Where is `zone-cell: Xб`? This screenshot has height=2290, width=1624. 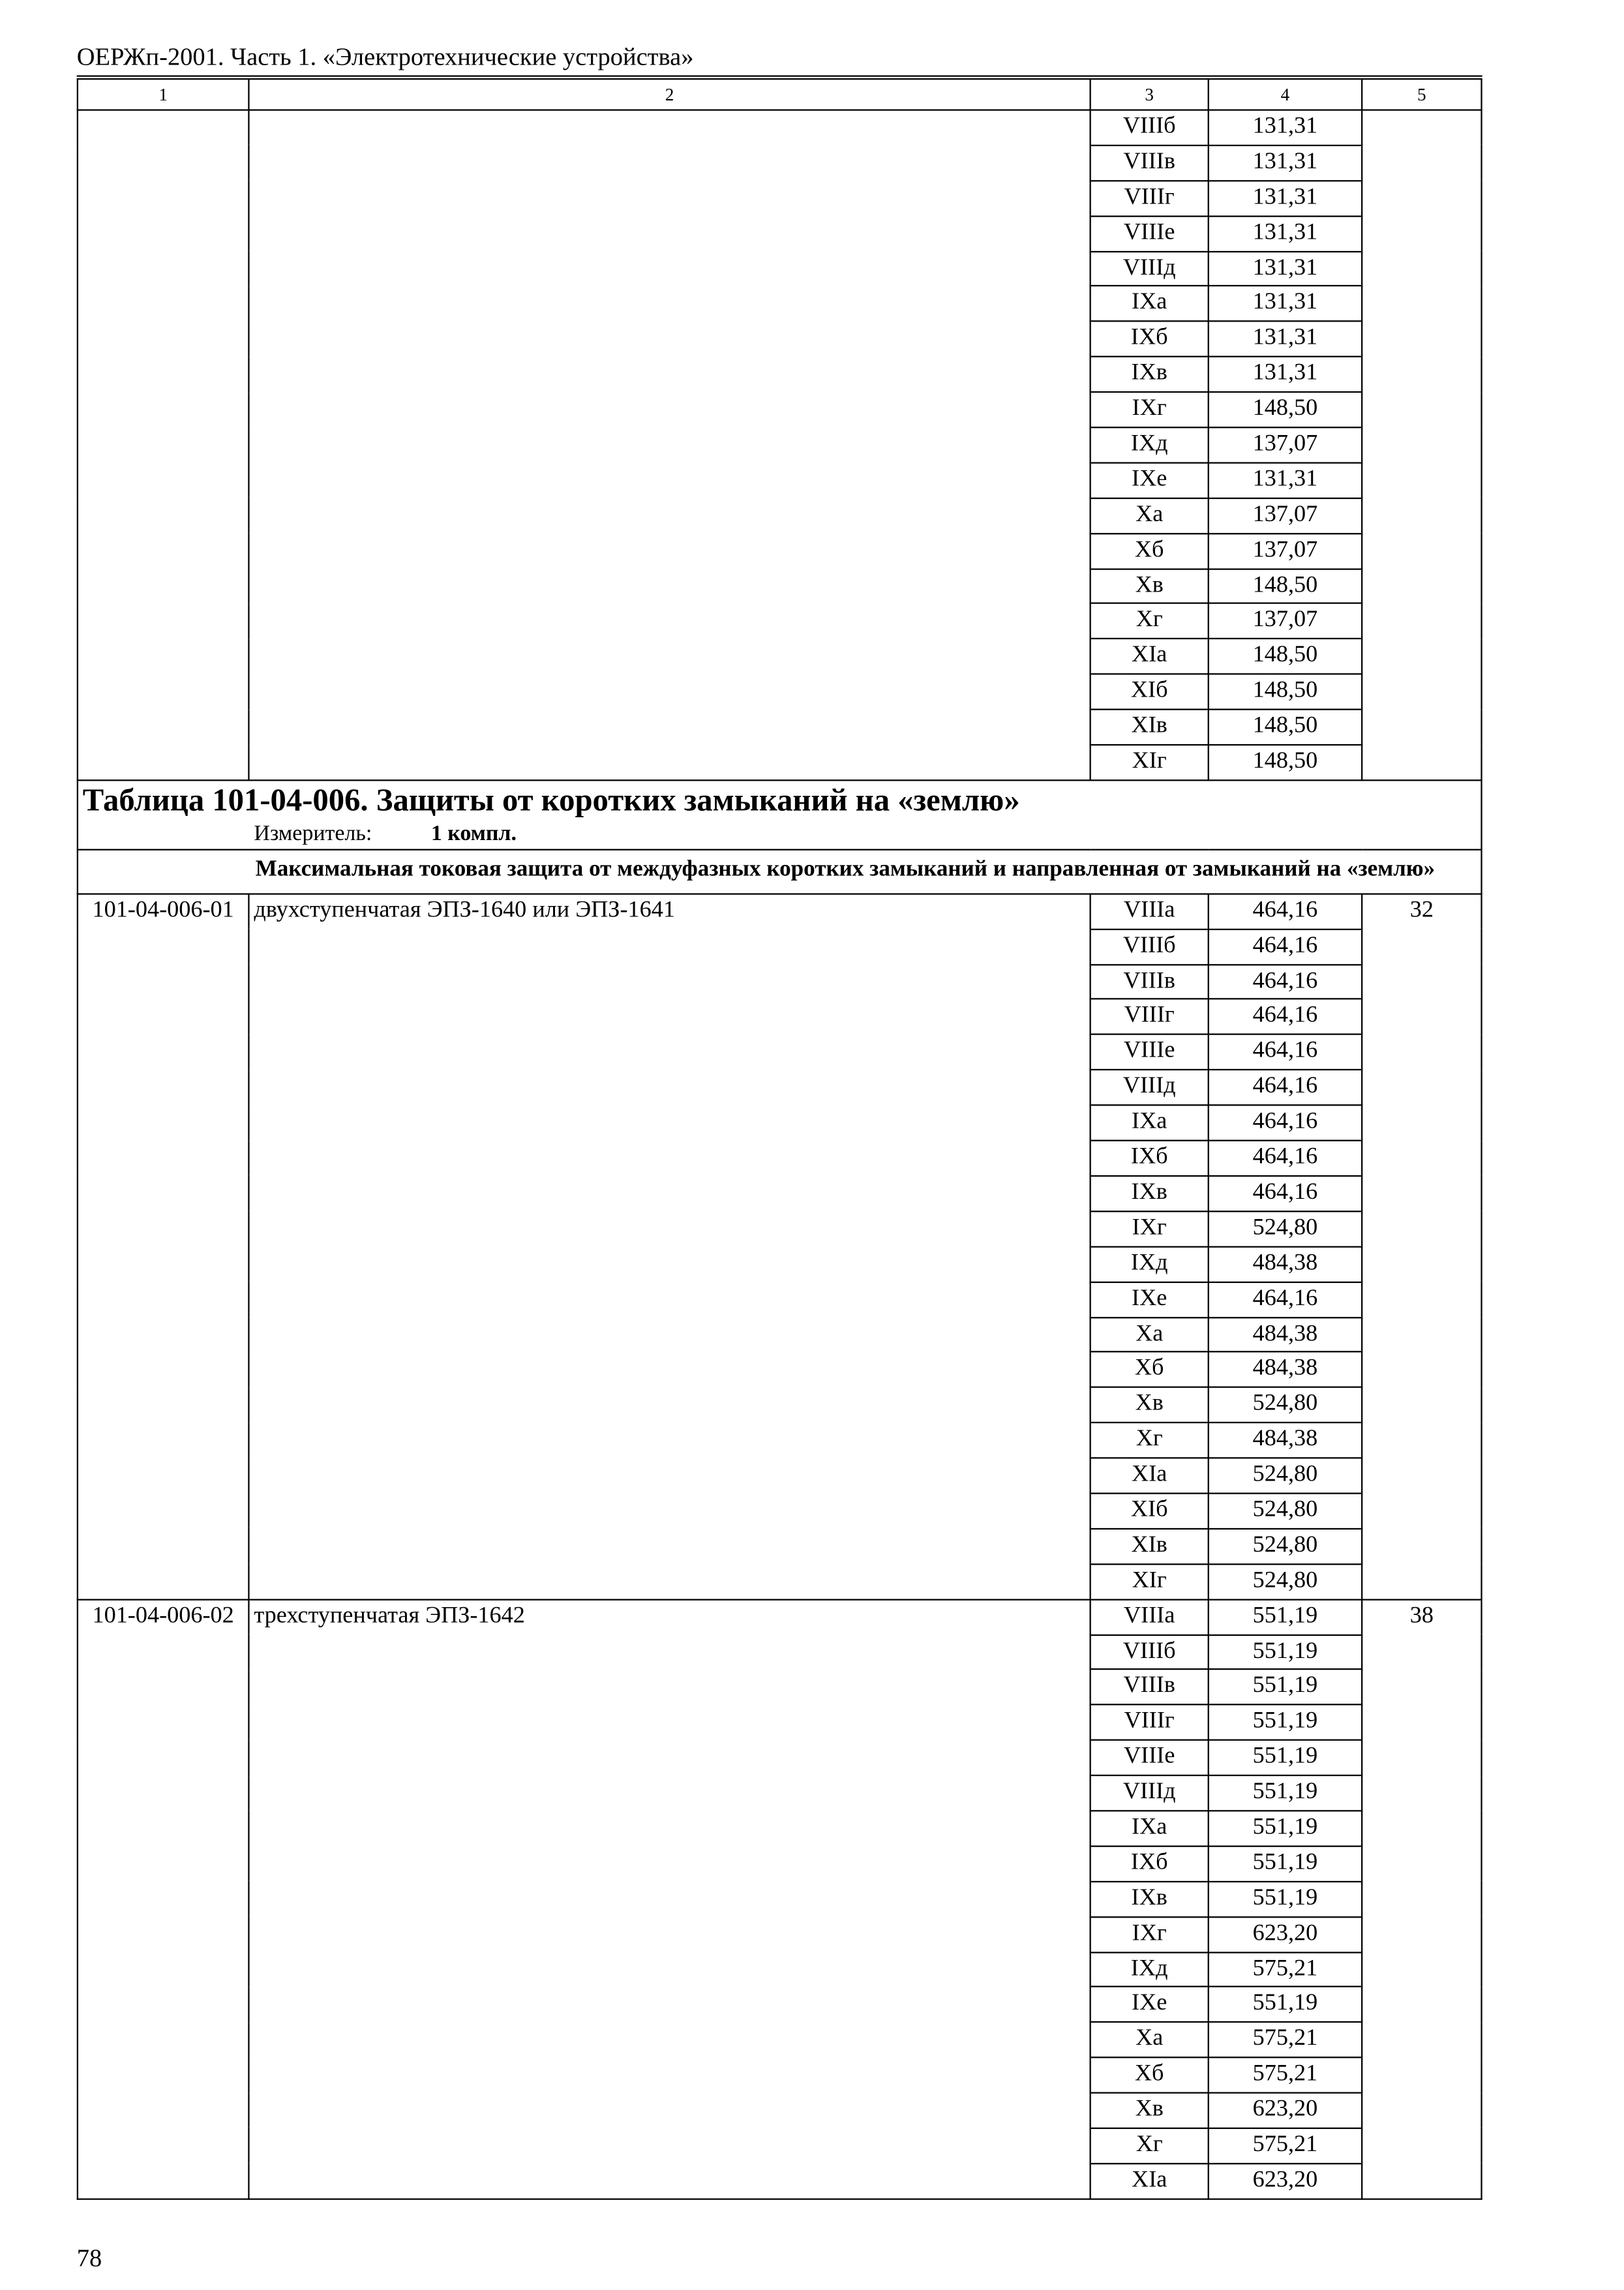
zone-cell: Xб is located at coordinates (1149, 550).